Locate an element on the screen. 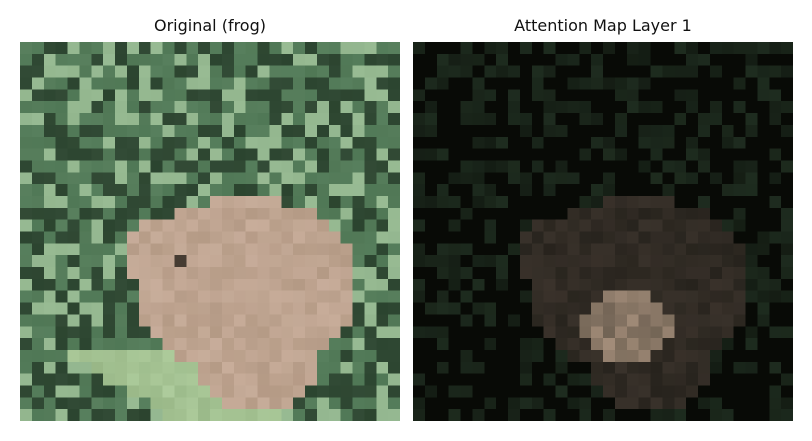 This screenshot has height=441, width=812. attention-map-title: Attention Map Layer 1 is located at coordinates (603, 25).